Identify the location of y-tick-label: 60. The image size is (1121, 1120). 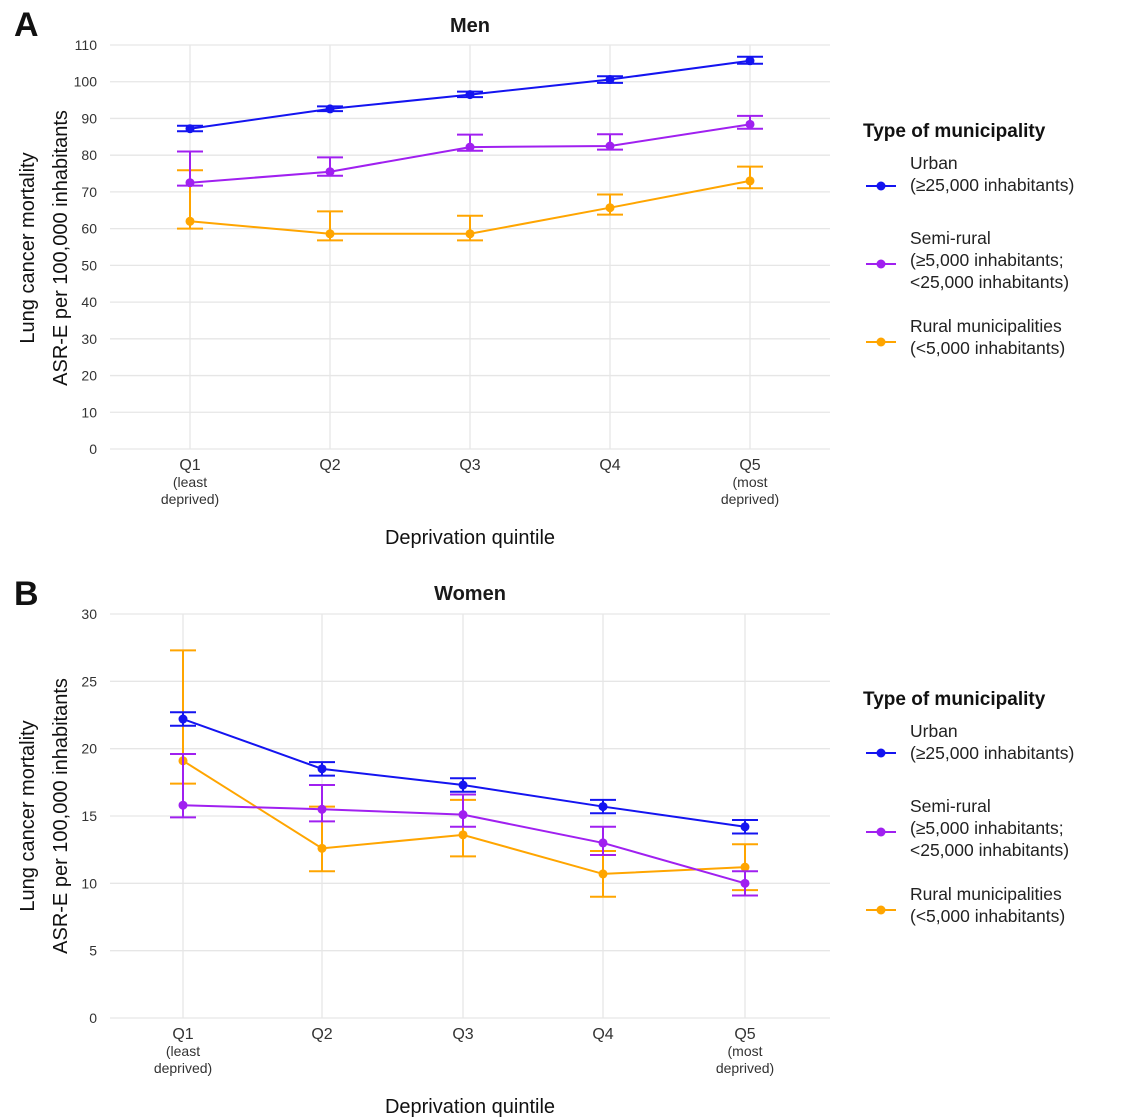
(89, 229).